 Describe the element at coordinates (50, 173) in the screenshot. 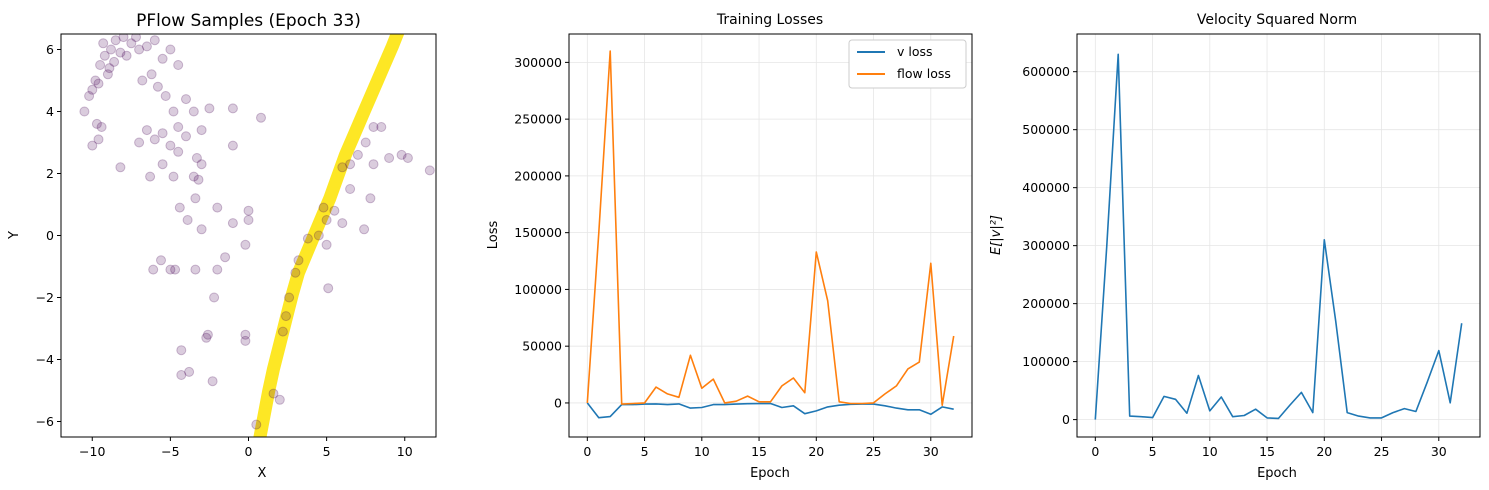

I see `y-tick-label: 2` at that location.